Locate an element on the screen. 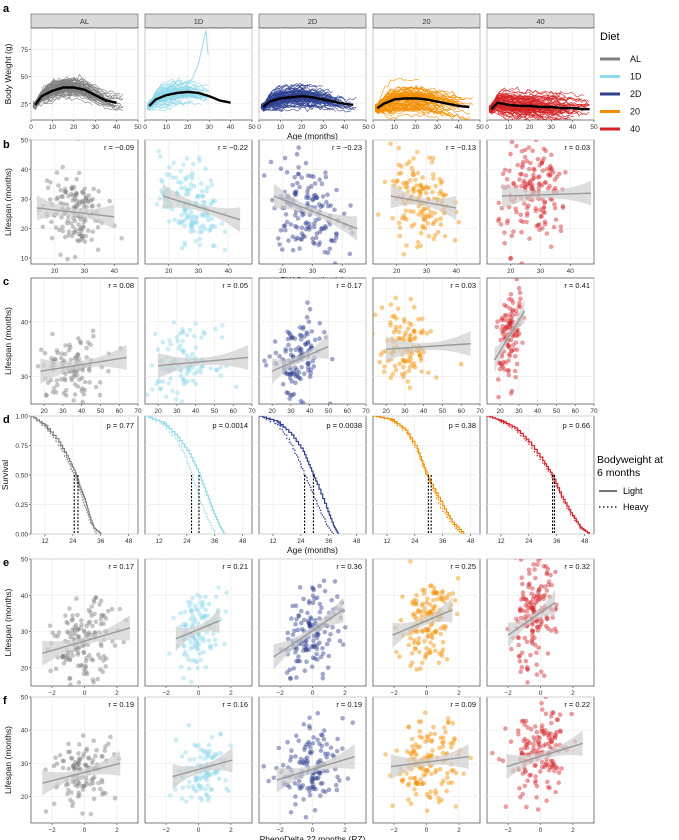 Image resolution: width=679 pixels, height=840 pixels. facet-f-40: −2 0 2r = 0.22 is located at coordinates (540, 765).